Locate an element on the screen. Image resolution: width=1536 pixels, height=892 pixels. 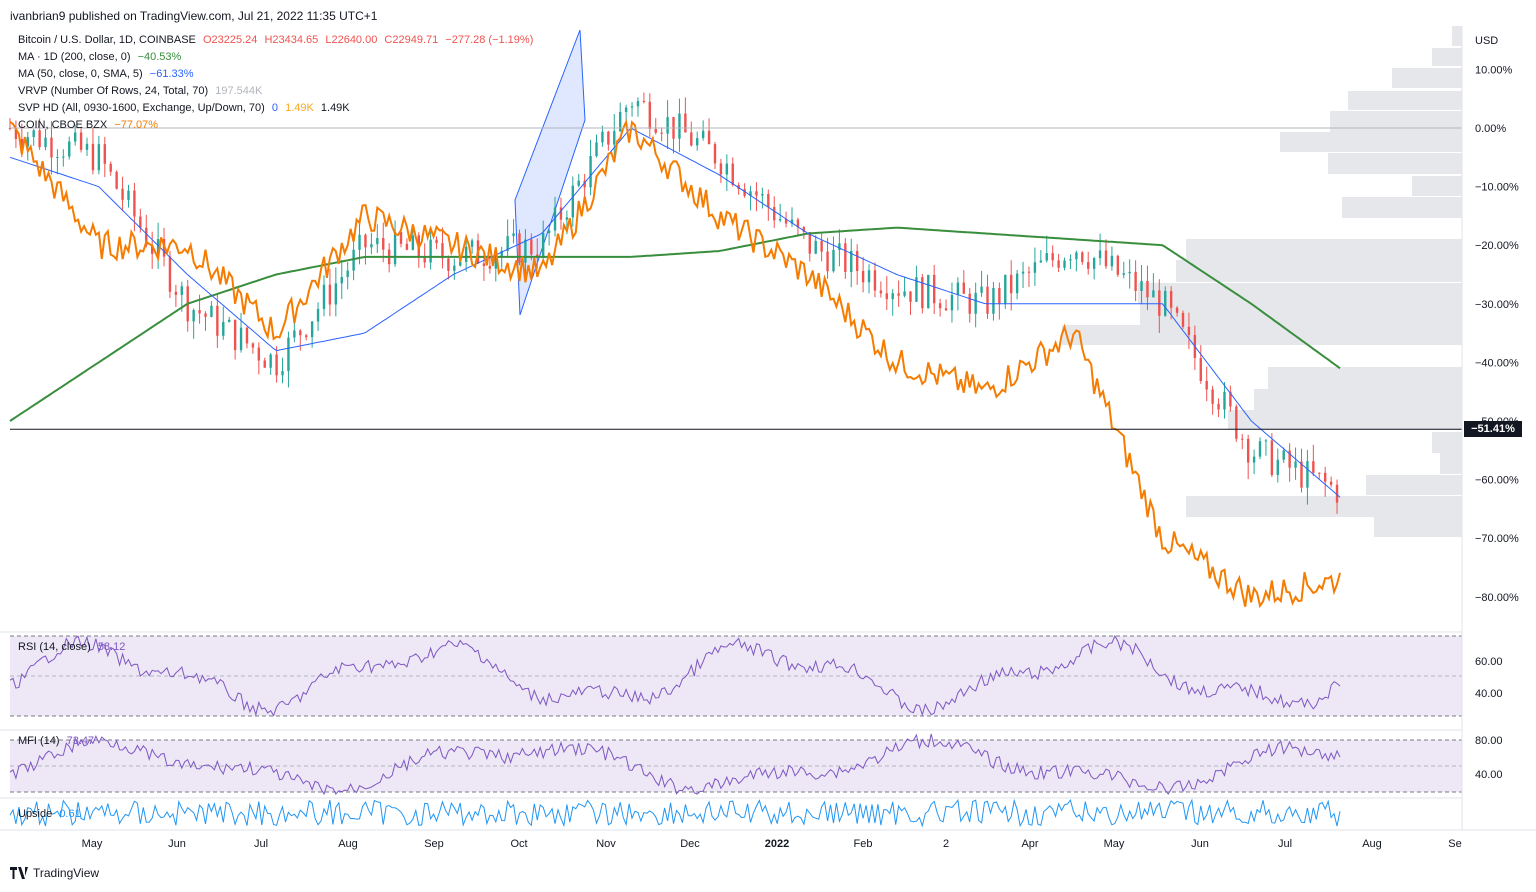
time-tick-label: Sep is located at coordinates (434, 844).